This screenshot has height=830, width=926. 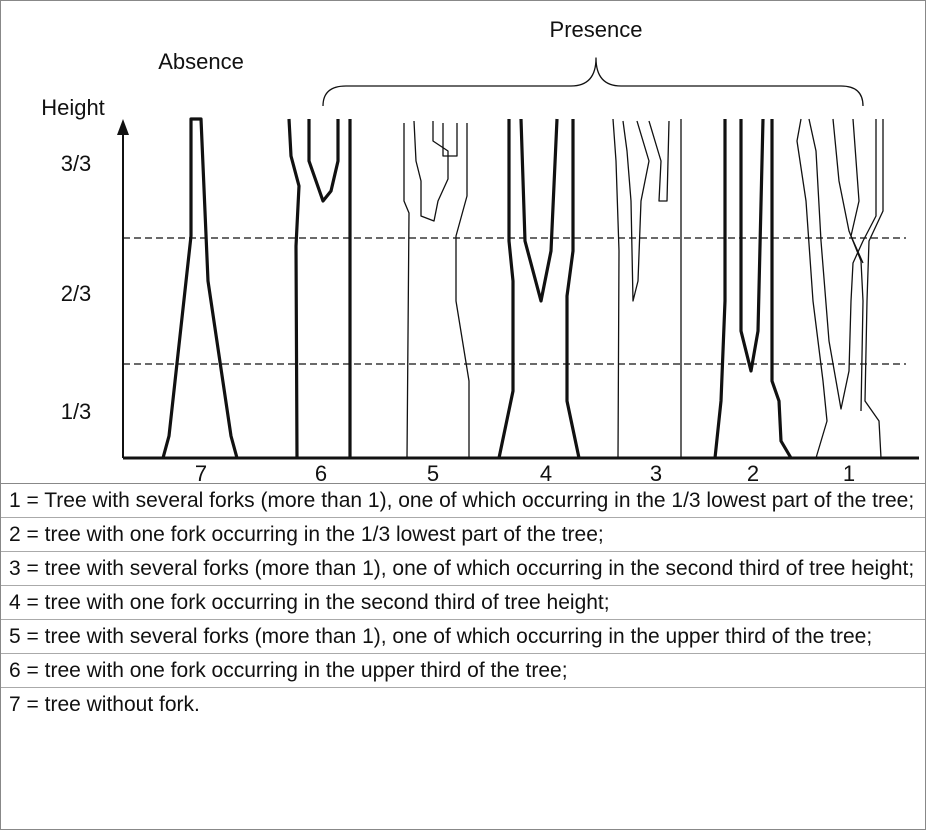 I want to click on tree-number: 6, so click(x=321, y=472).